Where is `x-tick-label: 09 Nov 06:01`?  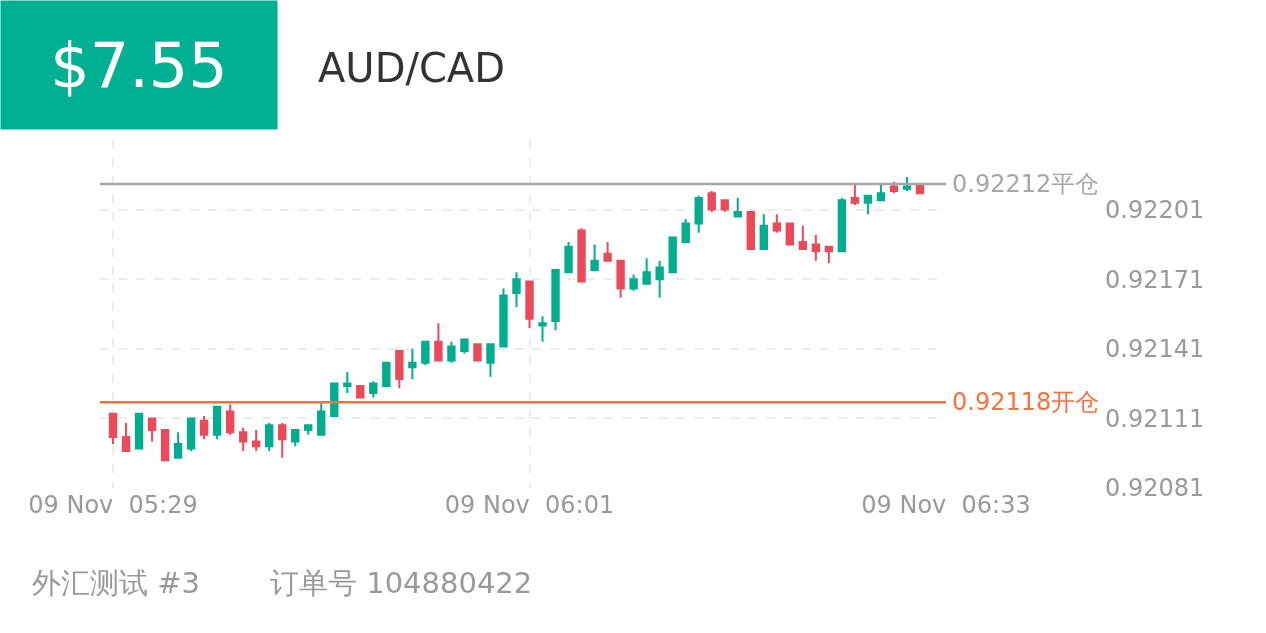 x-tick-label: 09 Nov 06:01 is located at coordinates (529, 505).